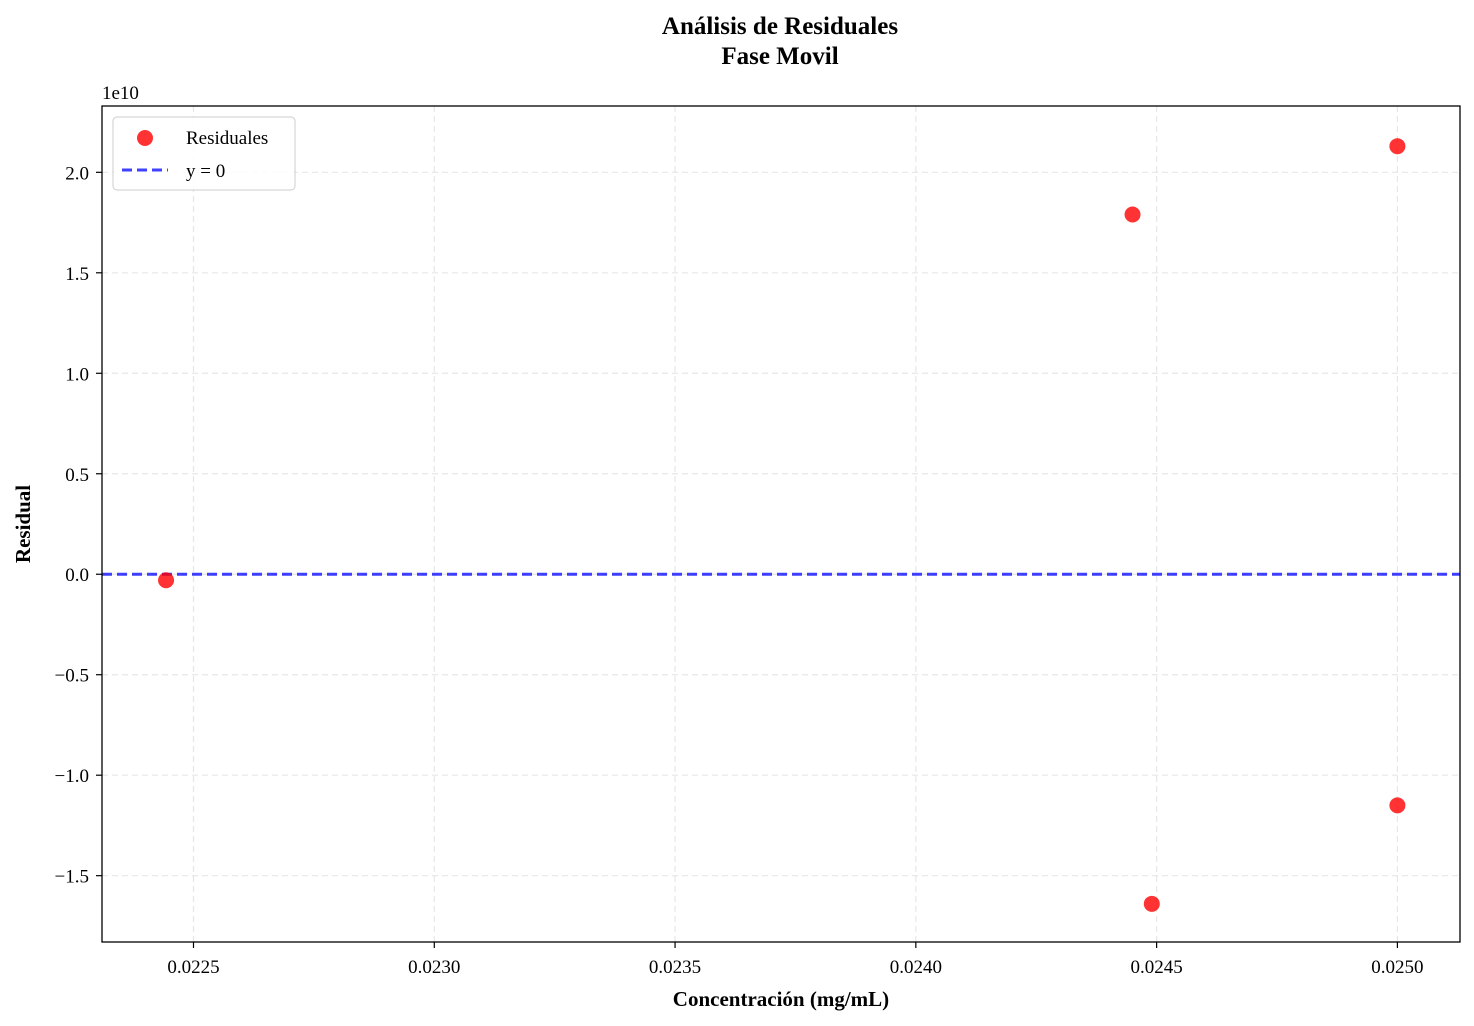 Image resolution: width=1474 pixels, height=1026 pixels. What do you see at coordinates (77, 173) in the screenshot?
I see `y-tick-label: 2.0` at bounding box center [77, 173].